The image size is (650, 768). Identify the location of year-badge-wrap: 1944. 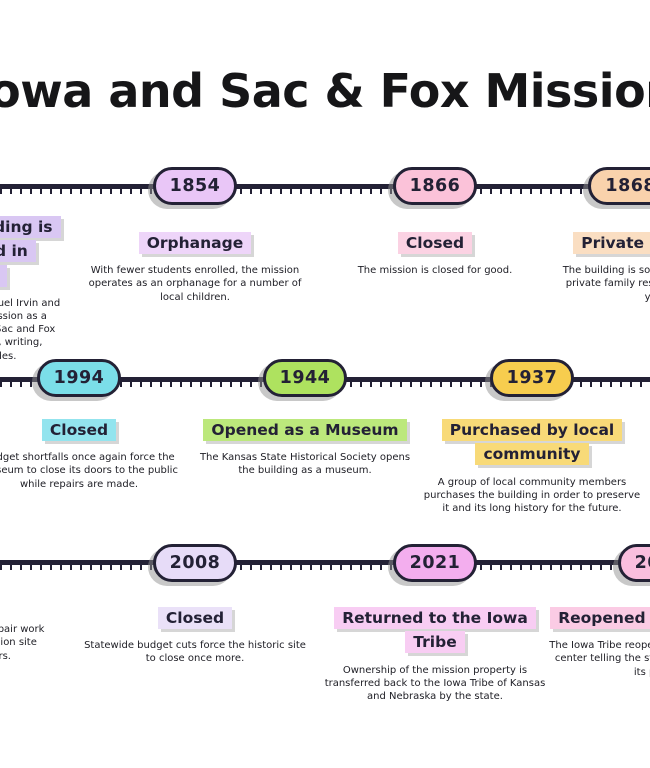
(305, 378).